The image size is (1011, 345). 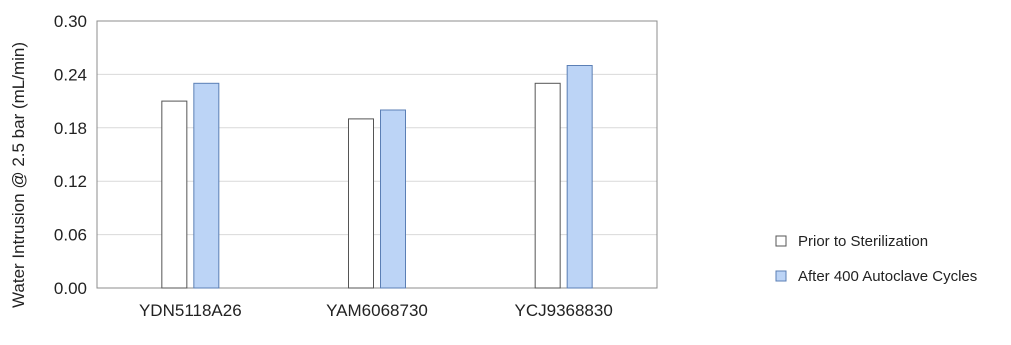 I want to click on y-tick-label: 0.18, so click(x=70, y=128).